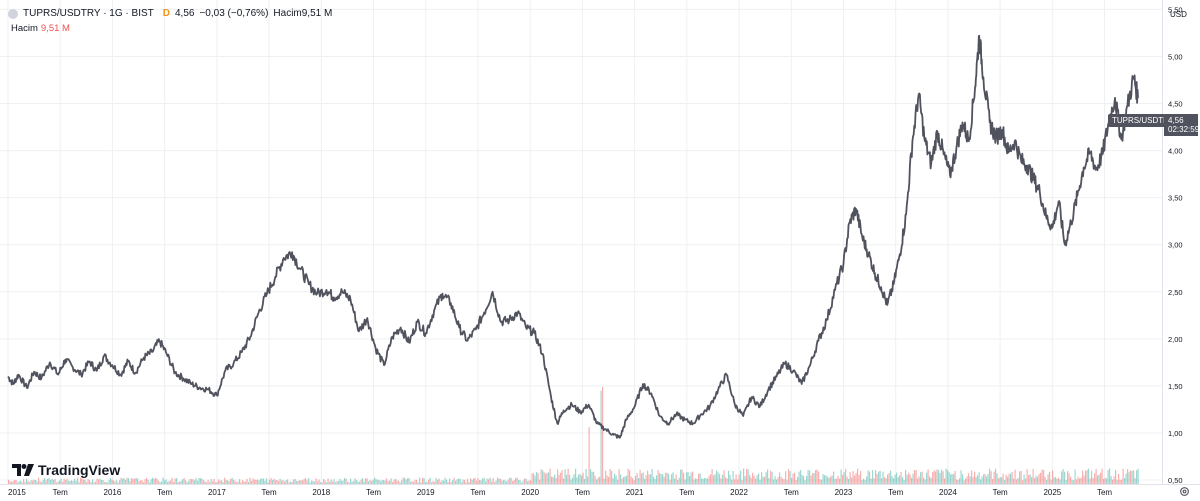 The image size is (1200, 501). I want to click on gear-icon, so click(1184, 491).